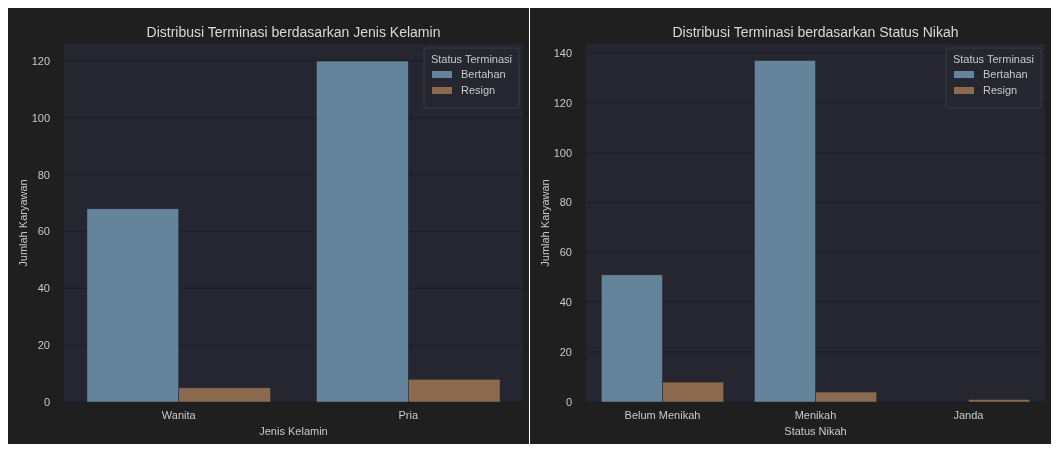 Image resolution: width=1059 pixels, height=454 pixels. I want to click on x-tick-label: Menikah, so click(815, 415).